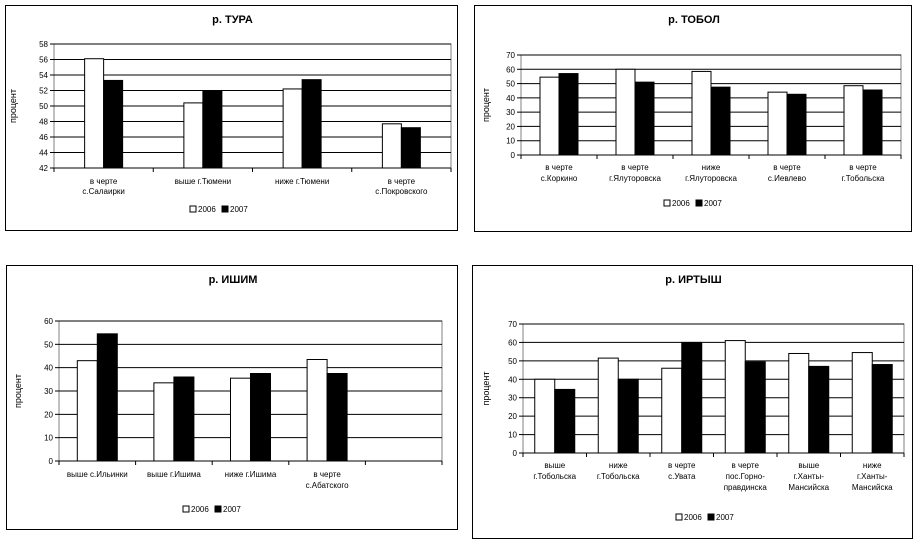 The height and width of the screenshot is (544, 917). I want to click on category-label: выше г.Ишима, so click(174, 474).